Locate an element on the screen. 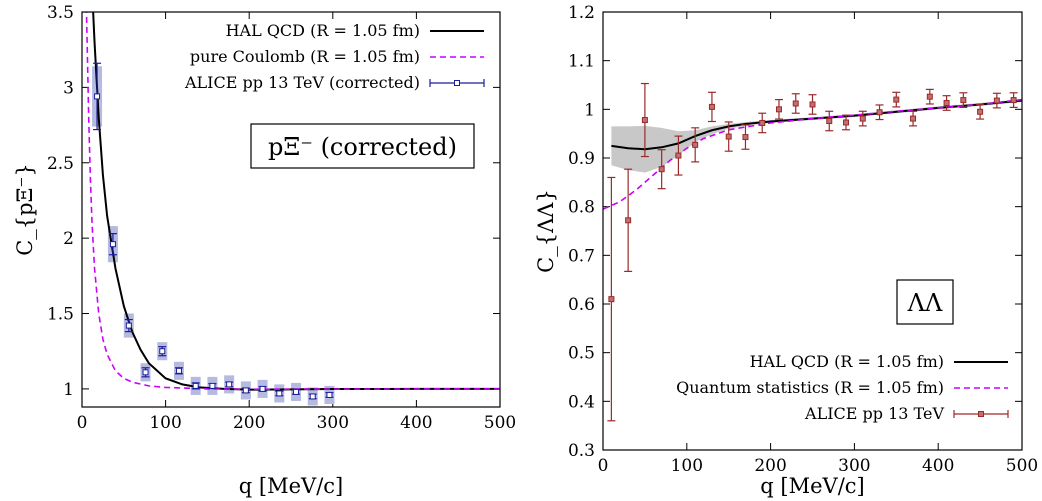  y-tick-label: 1.5 is located at coordinates (60, 315).